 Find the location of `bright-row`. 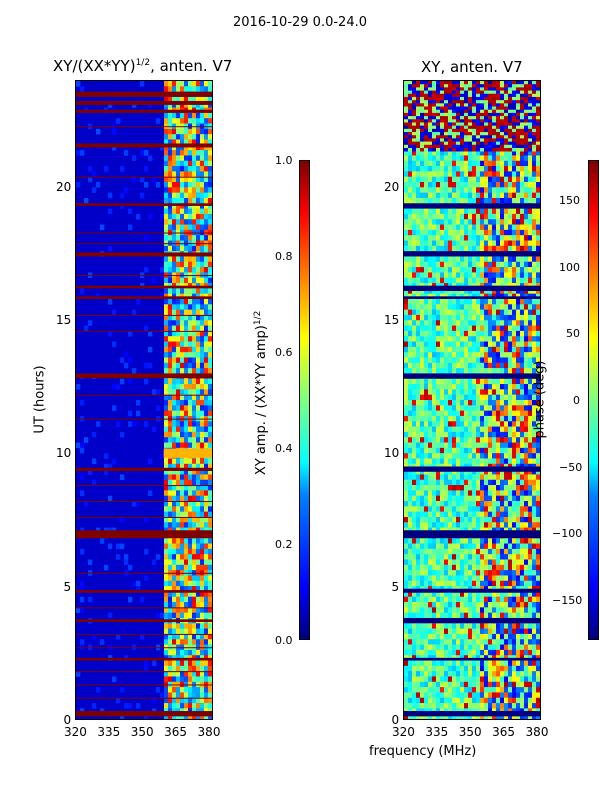

bright-row is located at coordinates (187, 450).